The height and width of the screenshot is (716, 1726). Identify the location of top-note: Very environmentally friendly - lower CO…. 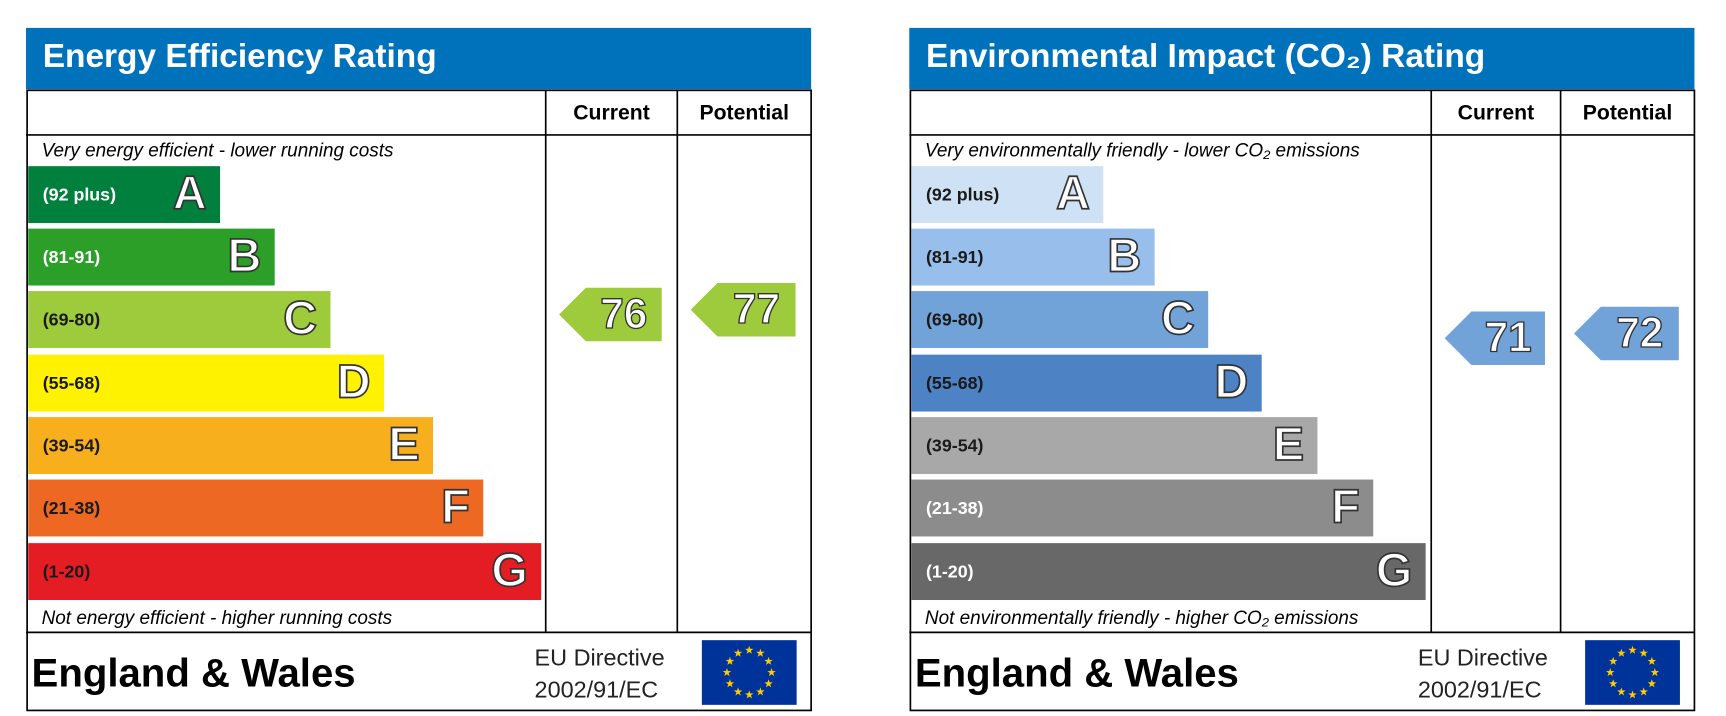
(1142, 151).